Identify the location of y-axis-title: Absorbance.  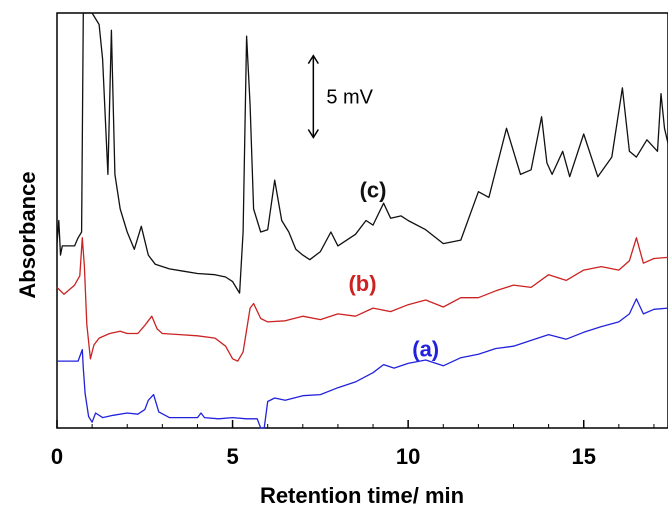
(27, 234).